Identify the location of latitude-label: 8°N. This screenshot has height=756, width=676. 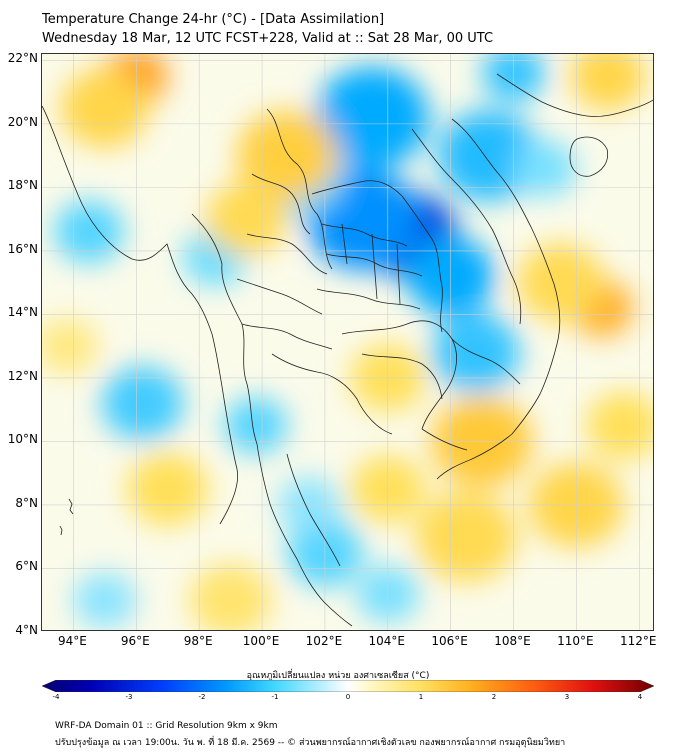
(26, 502).